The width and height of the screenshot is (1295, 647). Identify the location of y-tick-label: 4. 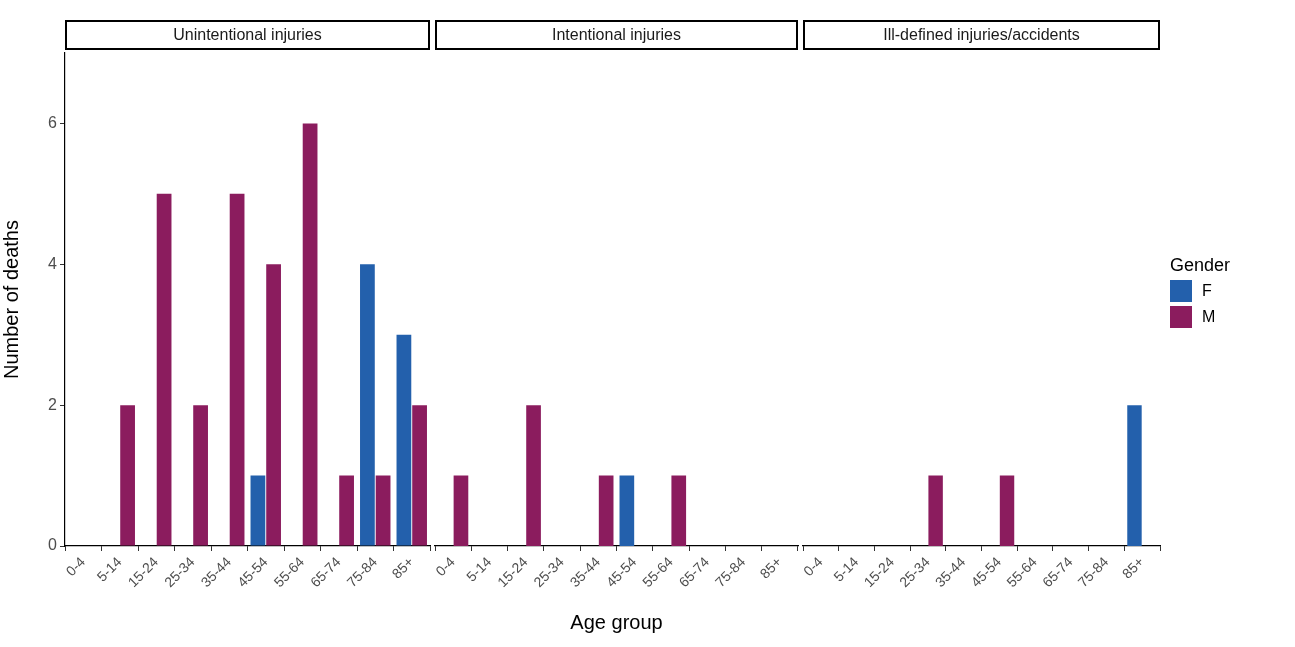
(53, 263).